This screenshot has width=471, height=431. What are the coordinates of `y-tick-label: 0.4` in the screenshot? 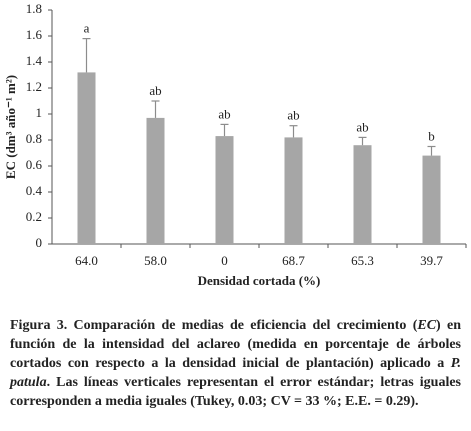 It's located at (34, 190).